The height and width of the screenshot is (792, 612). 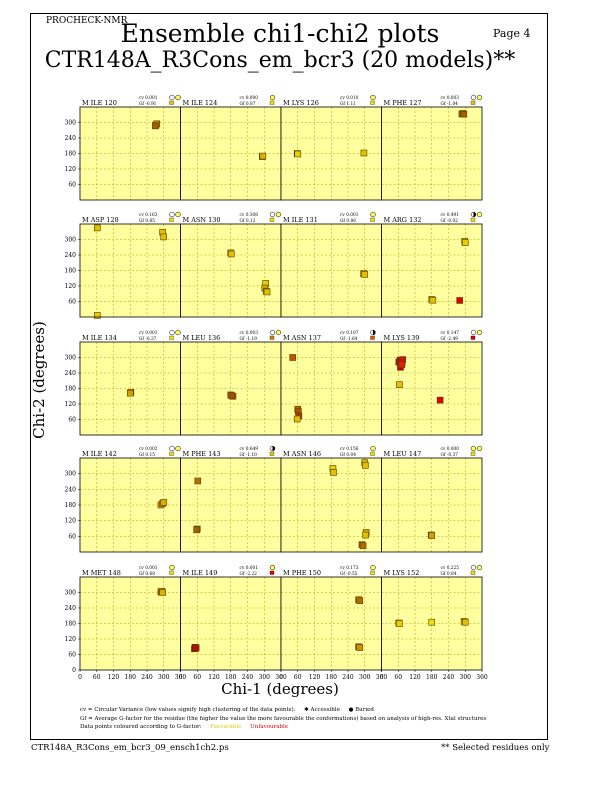 What do you see at coordinates (248, 221) in the screenshot?
I see `gf-value: Gf 0.12` at bounding box center [248, 221].